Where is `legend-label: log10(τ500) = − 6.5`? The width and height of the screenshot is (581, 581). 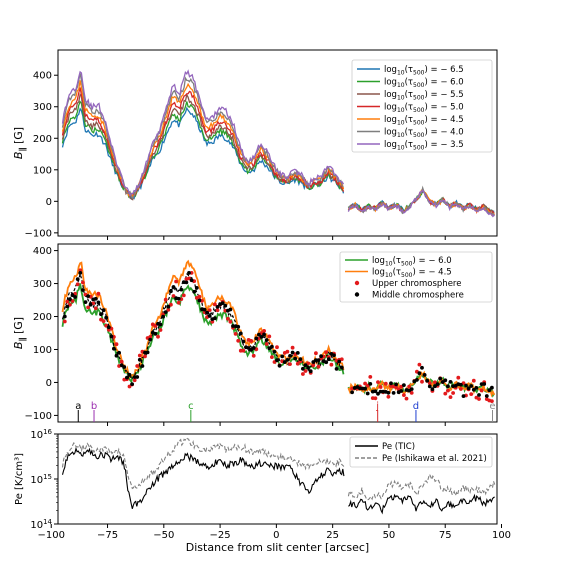
legend-label: log10(τ500) = − 6.5 is located at coordinates (424, 71).